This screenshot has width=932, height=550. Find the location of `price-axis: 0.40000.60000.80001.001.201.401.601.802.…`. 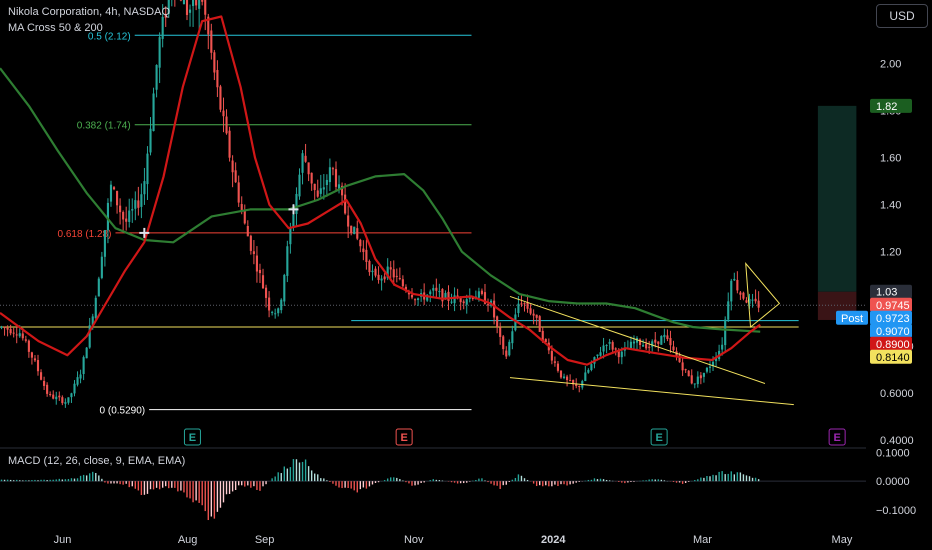

price-axis: 0.40000.60000.80001.001.201.401.601.802.… is located at coordinates (876, 264).